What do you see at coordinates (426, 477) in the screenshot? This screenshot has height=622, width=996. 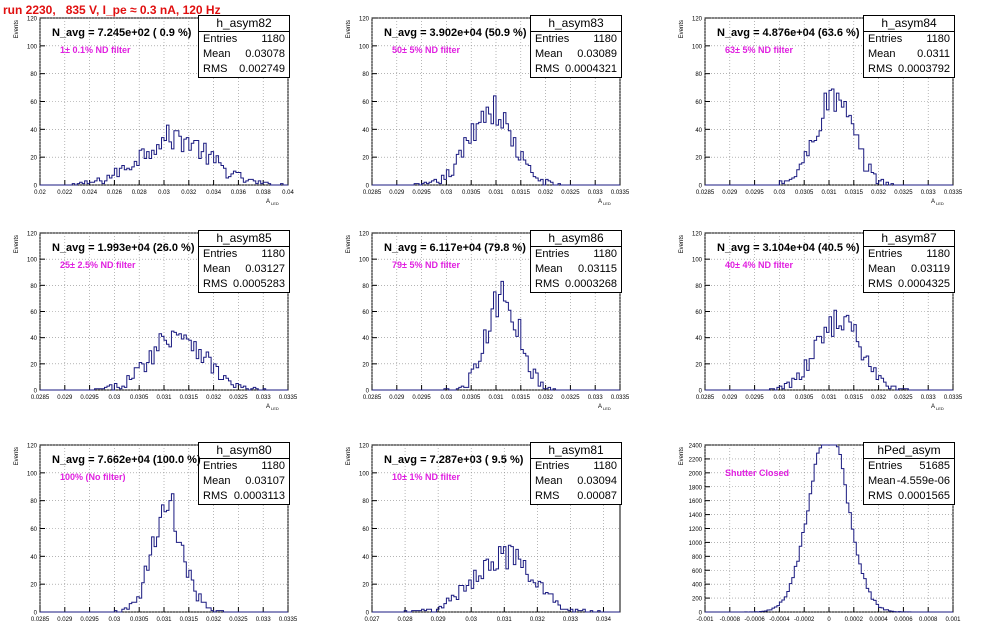 I see `filter-label: 10± 1% ND filter` at bounding box center [426, 477].